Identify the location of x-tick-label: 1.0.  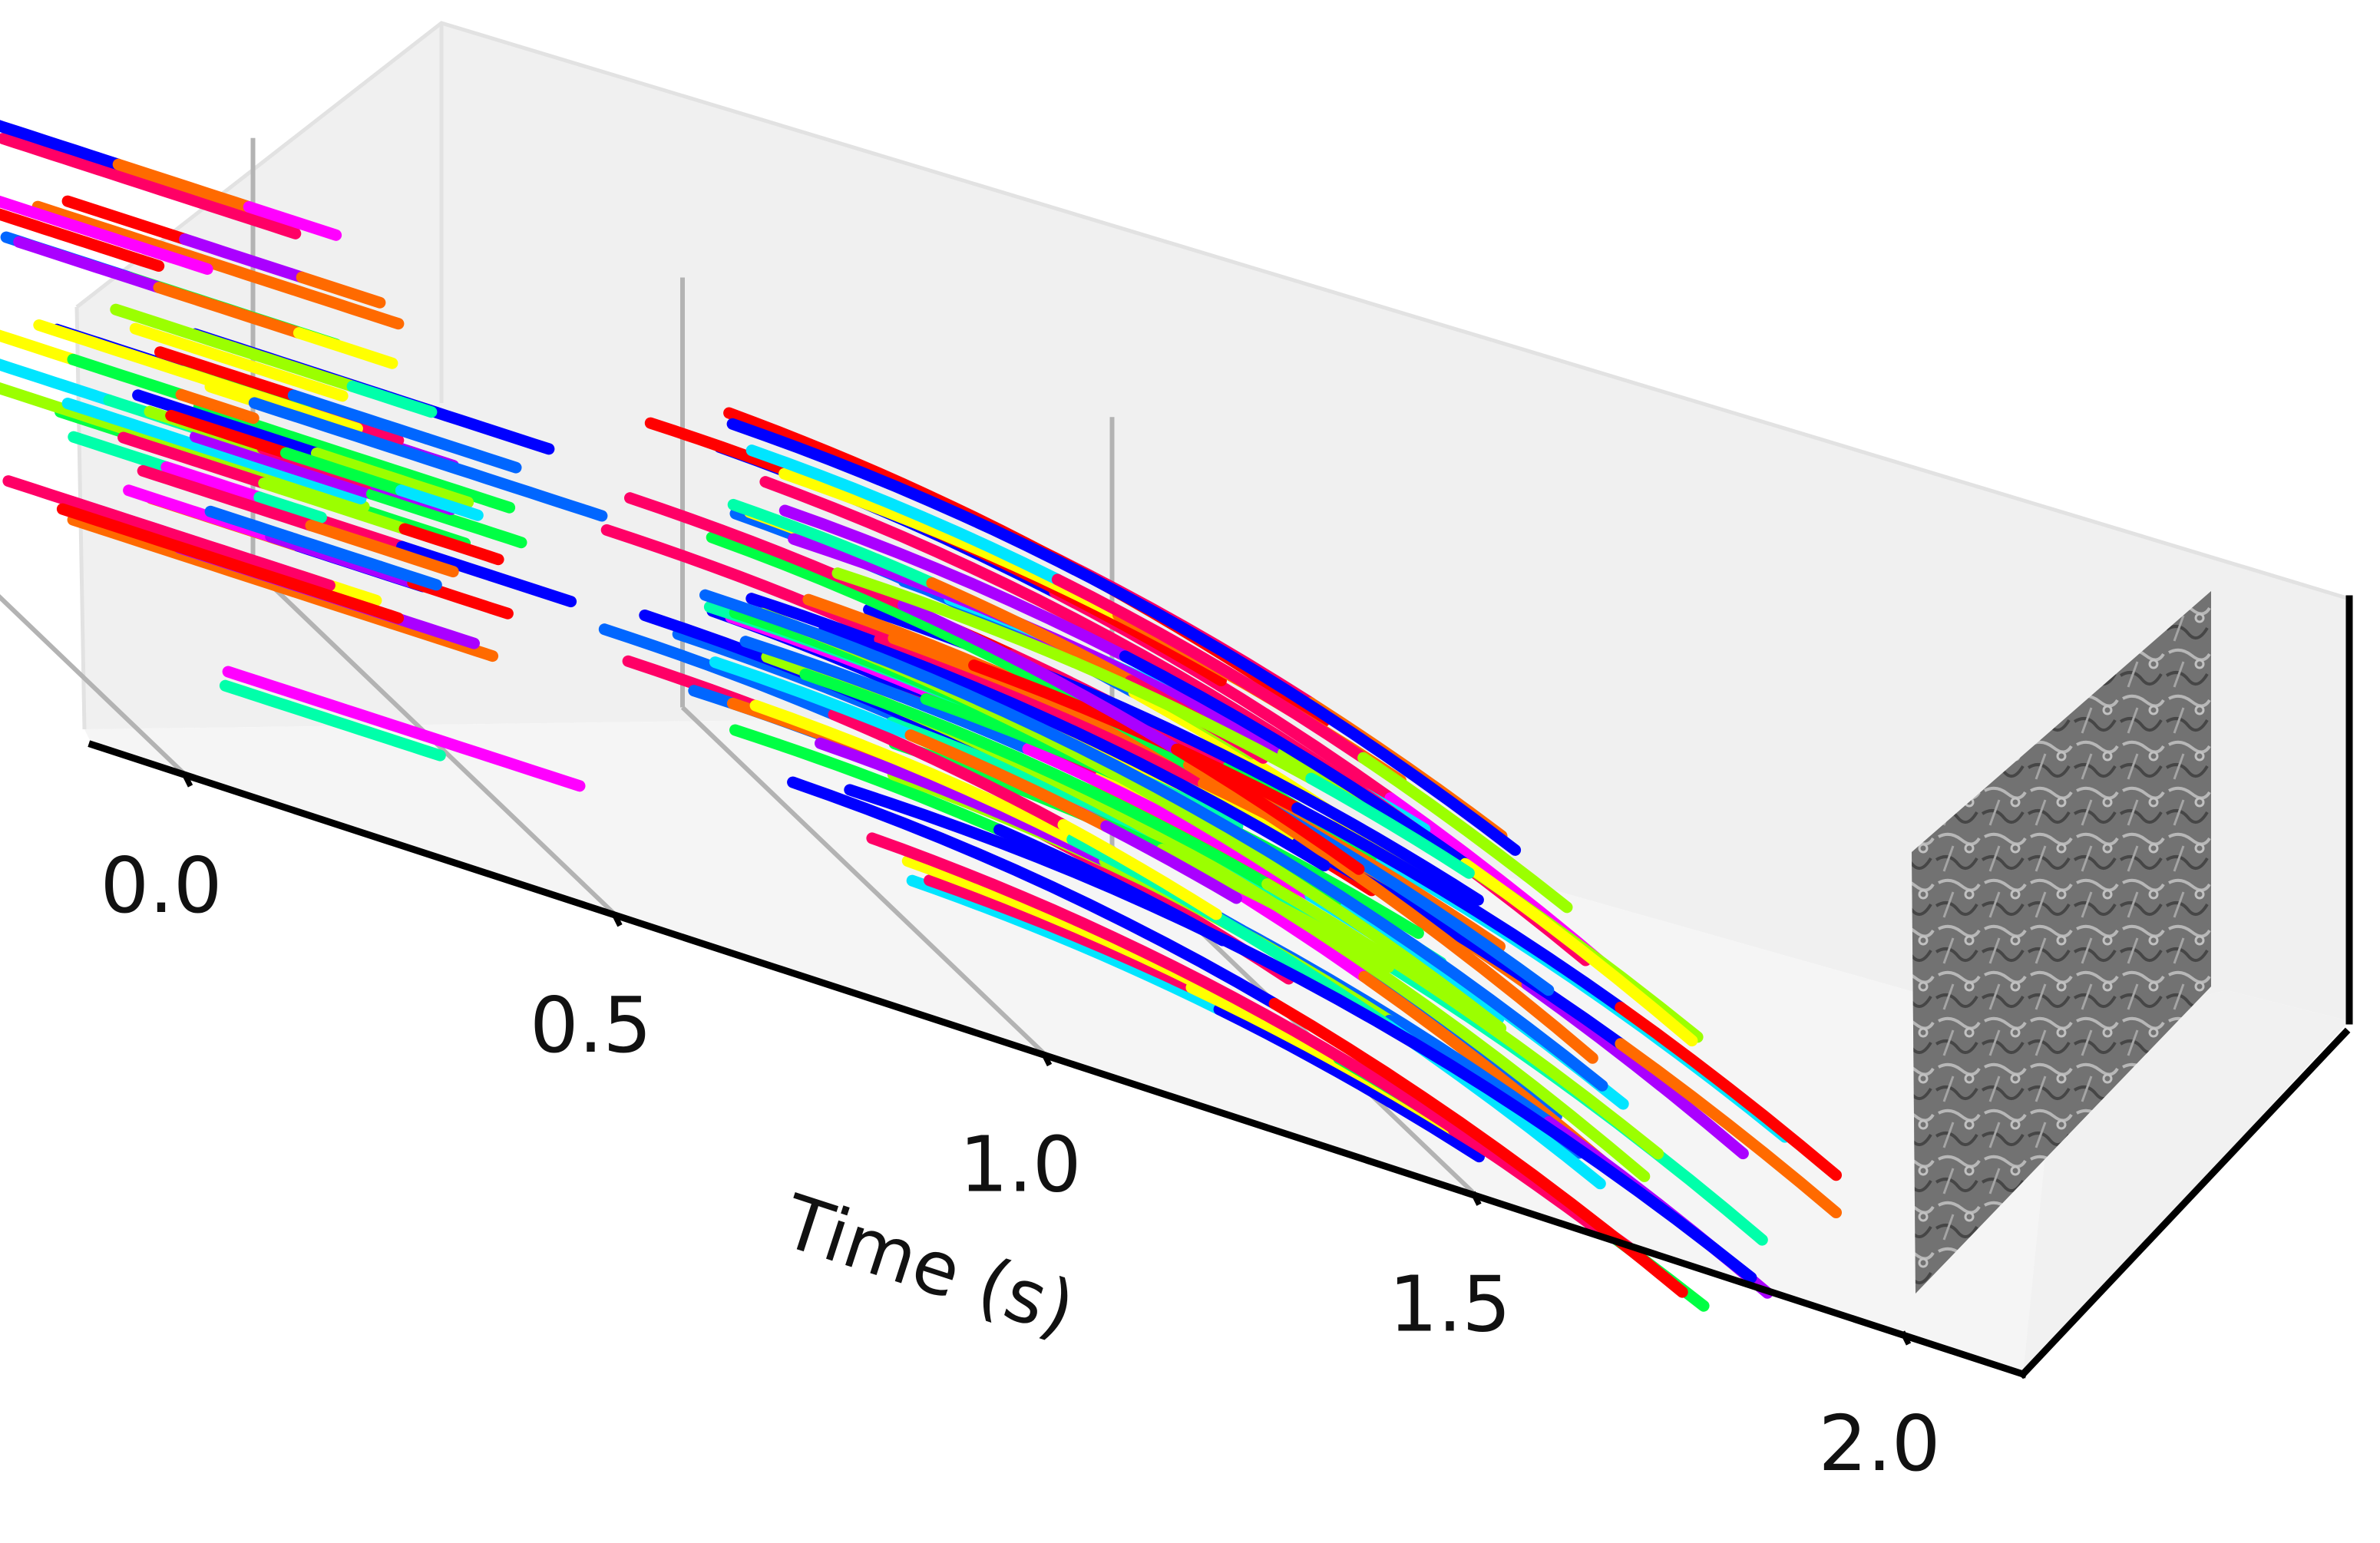
(1020, 1165).